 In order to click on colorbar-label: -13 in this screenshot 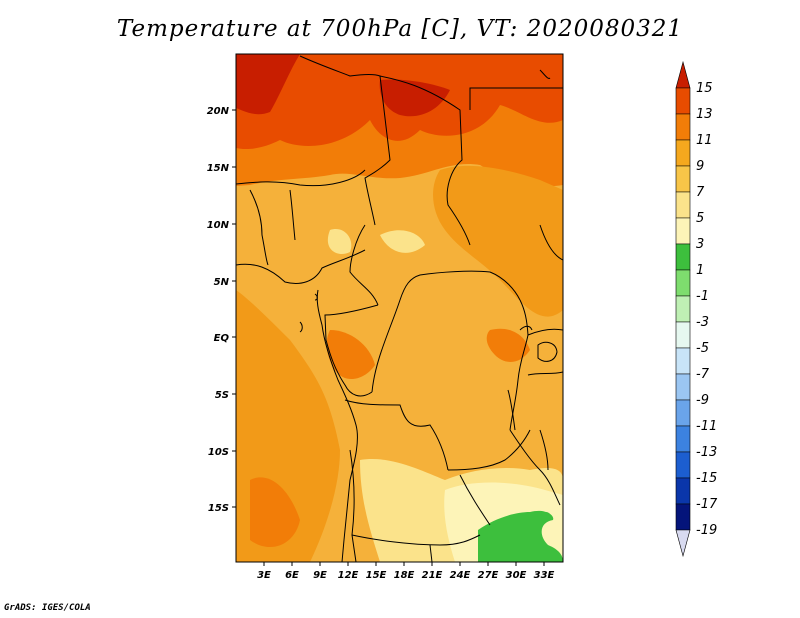, I will do `click(706, 452)`.